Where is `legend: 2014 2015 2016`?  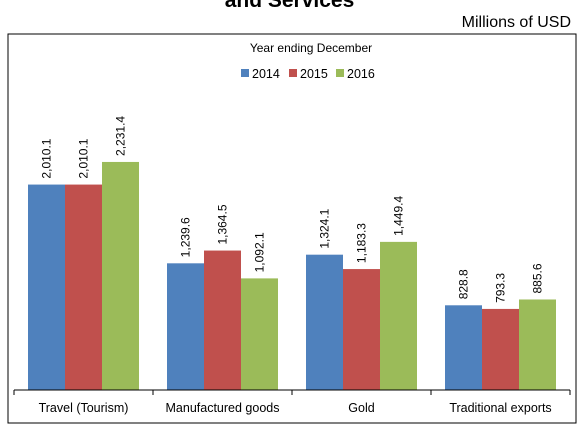
legend: 2014 2015 2016 is located at coordinates (308, 74).